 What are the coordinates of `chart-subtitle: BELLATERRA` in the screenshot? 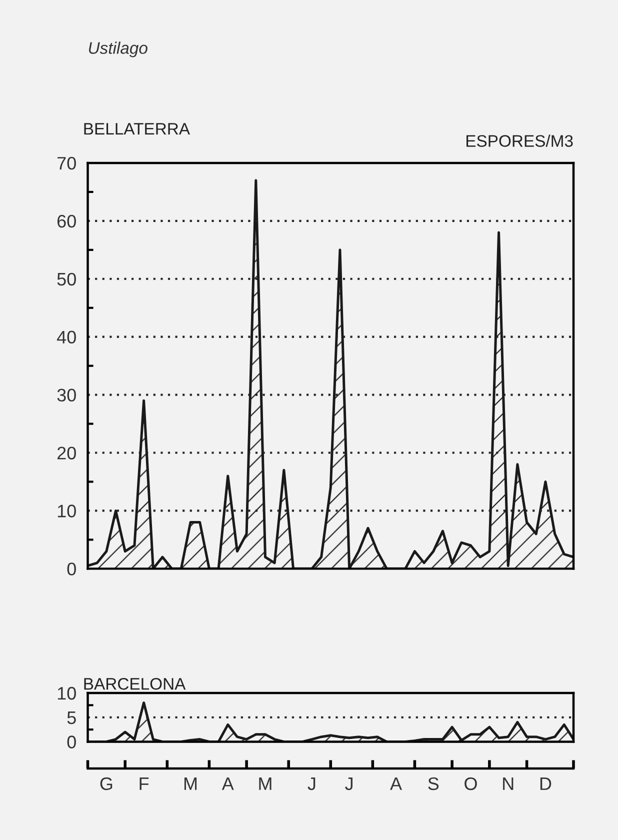 It's located at (137, 129).